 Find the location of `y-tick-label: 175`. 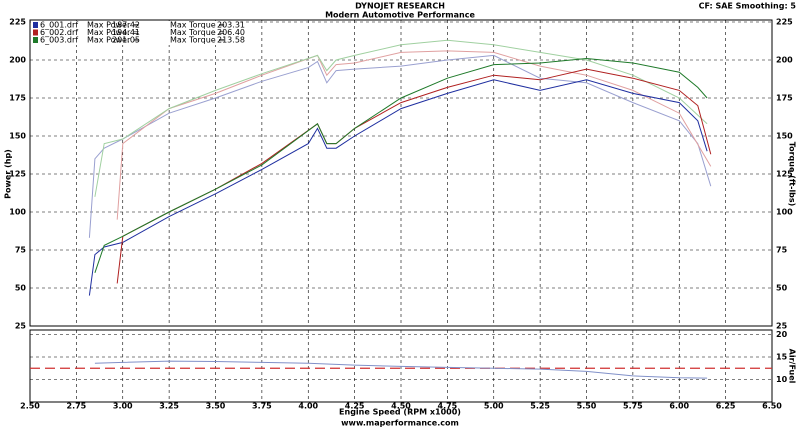

y-tick-label: 175 is located at coordinates (17, 98).